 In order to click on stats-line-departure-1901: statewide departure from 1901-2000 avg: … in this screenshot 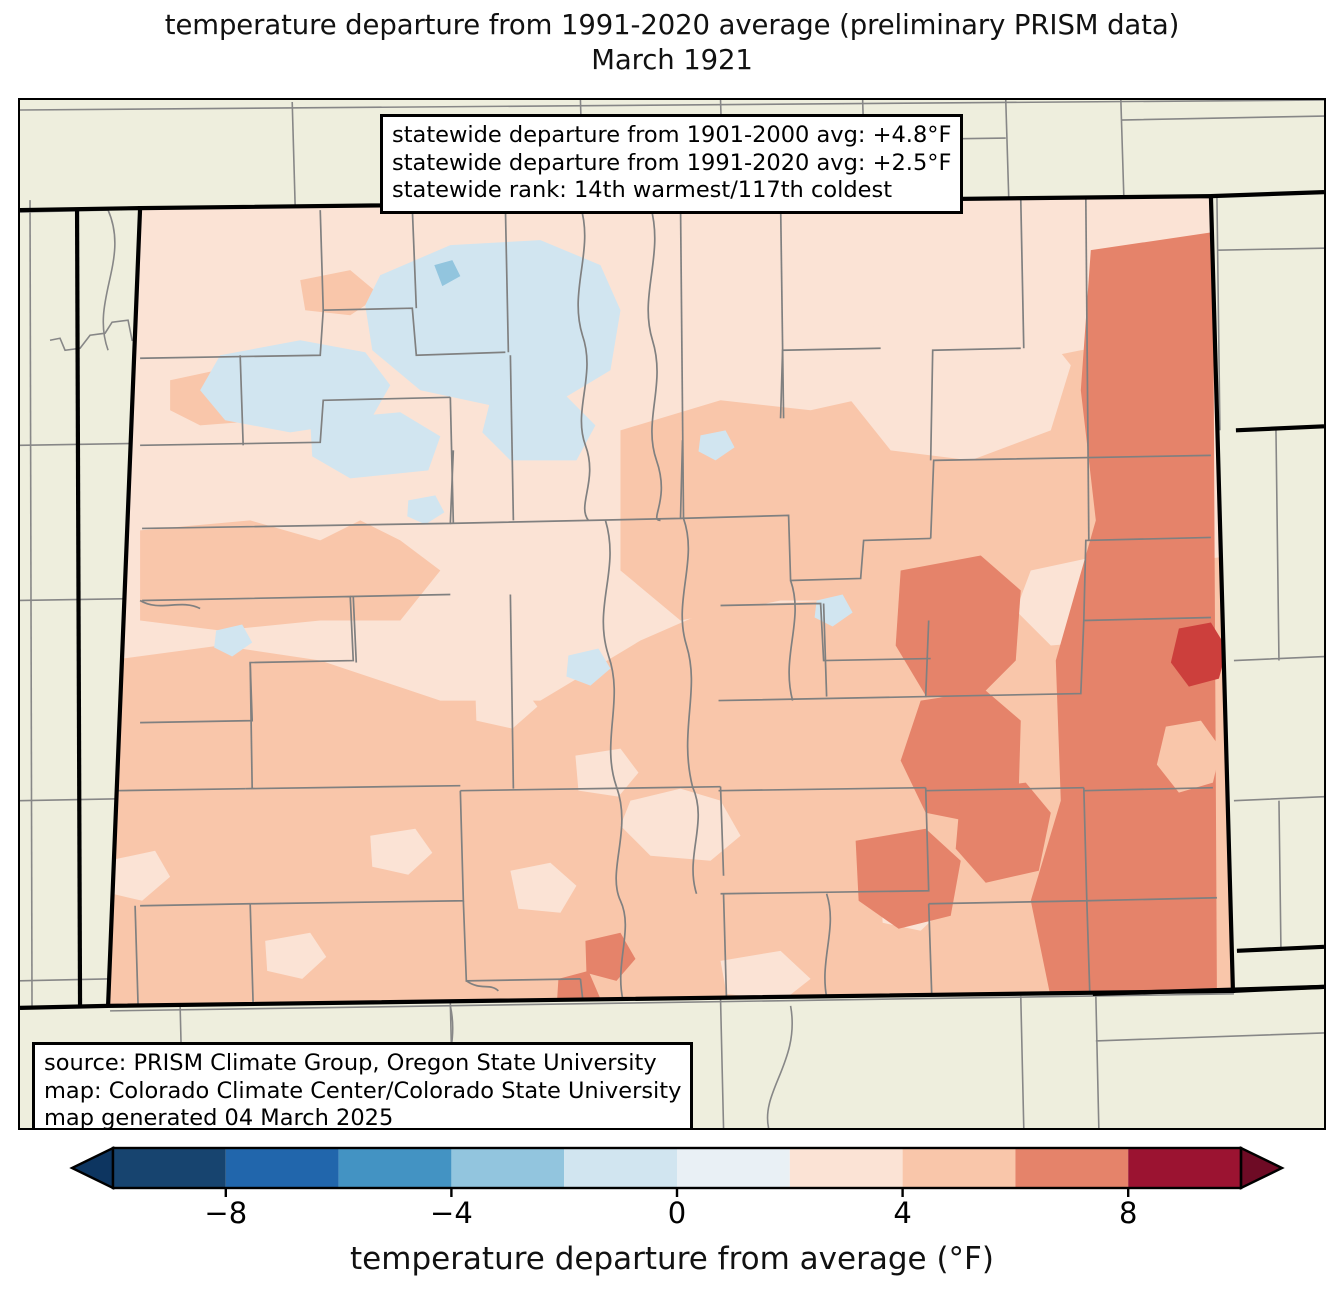, I will do `click(672, 135)`.